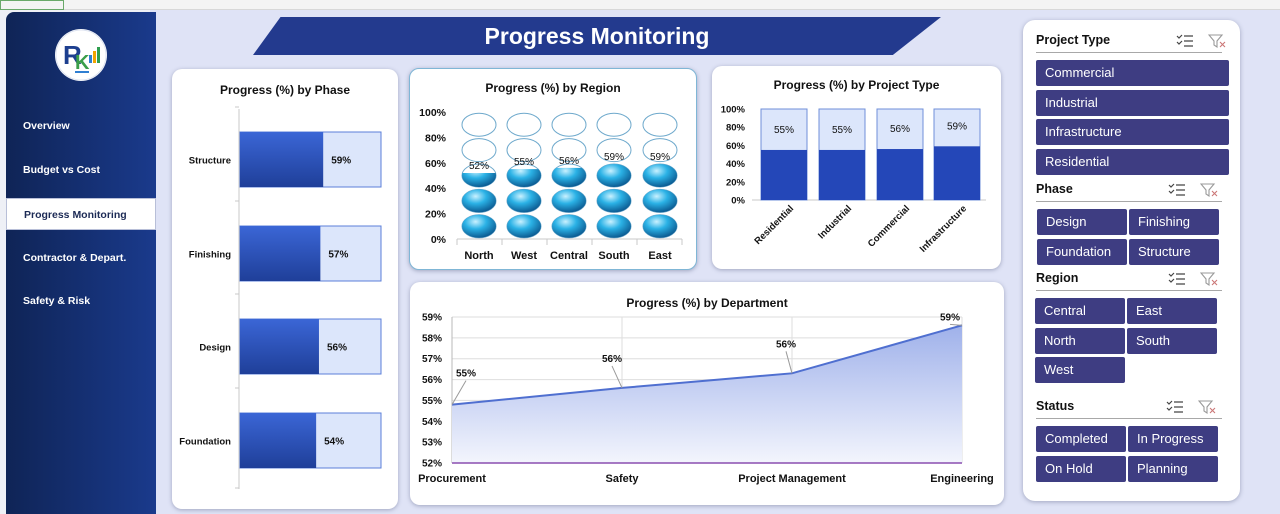 This screenshot has width=1280, height=514. I want to click on phase-category-label: Structure, so click(210, 161).